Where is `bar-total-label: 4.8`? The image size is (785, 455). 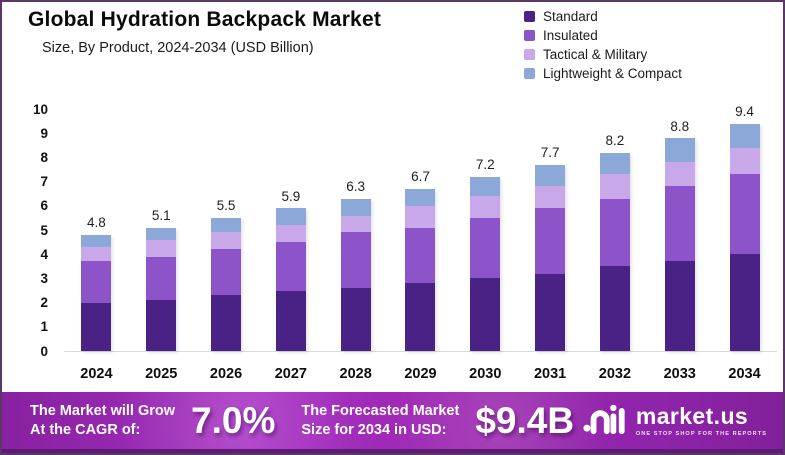 bar-total-label: 4.8 is located at coordinates (96, 223).